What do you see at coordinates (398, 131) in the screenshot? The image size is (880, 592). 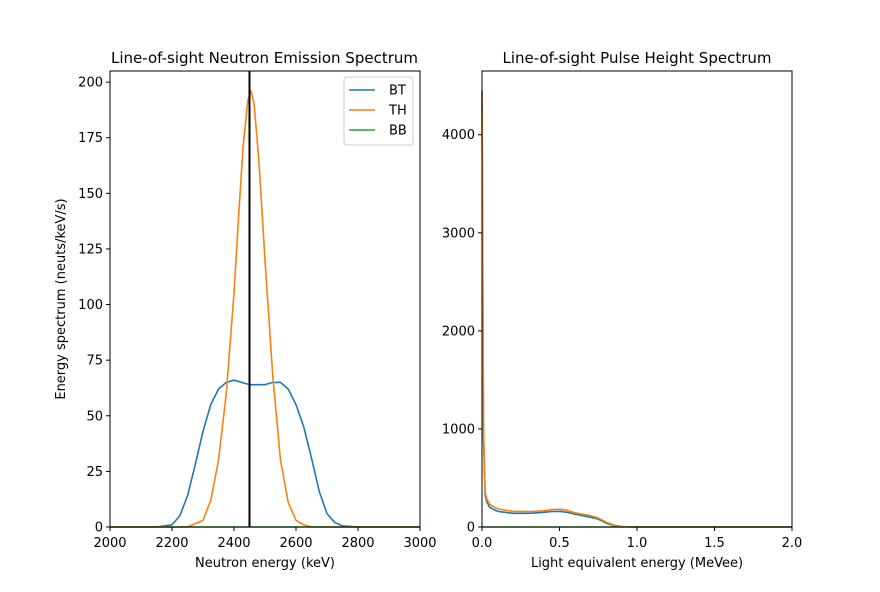 I see `legend-label-bb: BB` at bounding box center [398, 131].